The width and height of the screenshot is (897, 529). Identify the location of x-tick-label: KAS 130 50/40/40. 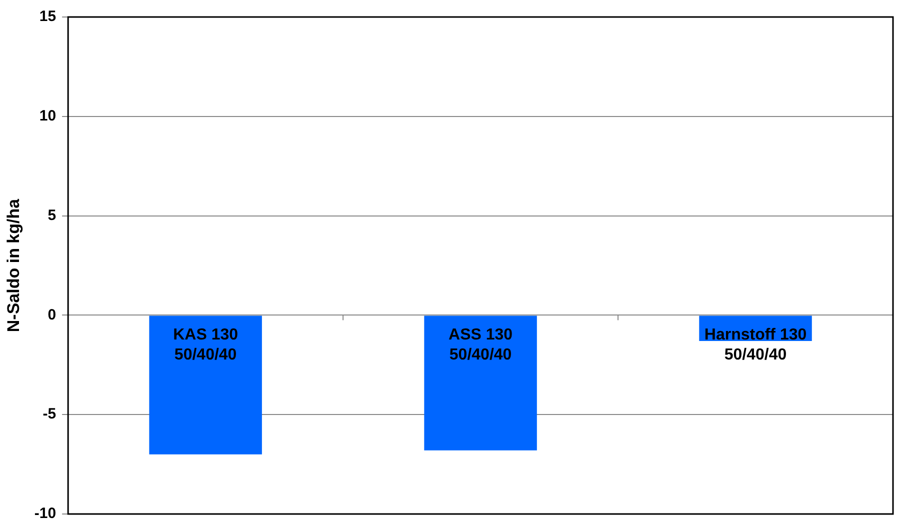
(205, 345).